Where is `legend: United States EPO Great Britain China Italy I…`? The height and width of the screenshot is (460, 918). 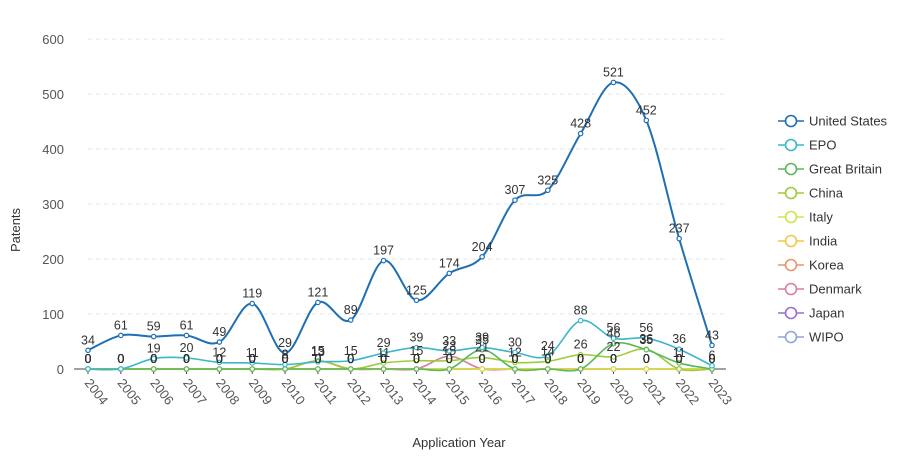
legend: United States EPO Great Britain China Italy I… is located at coordinates (833, 229).